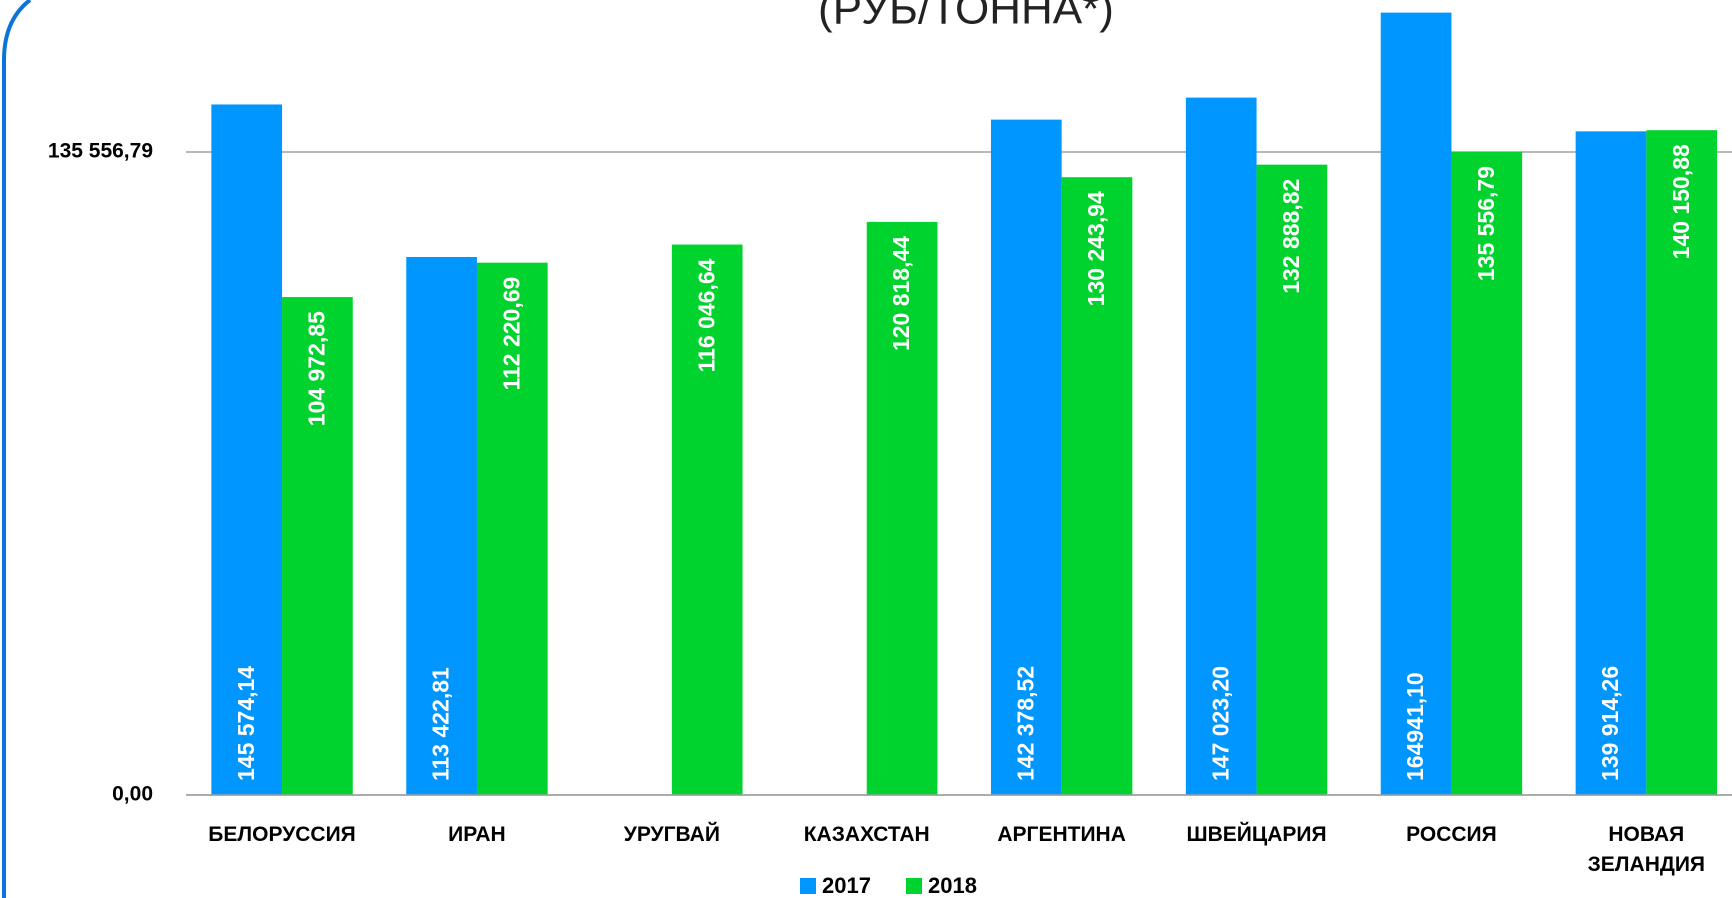 This screenshot has height=898, width=1732. I want to click on y-tick-label: 0,00, so click(132, 794).